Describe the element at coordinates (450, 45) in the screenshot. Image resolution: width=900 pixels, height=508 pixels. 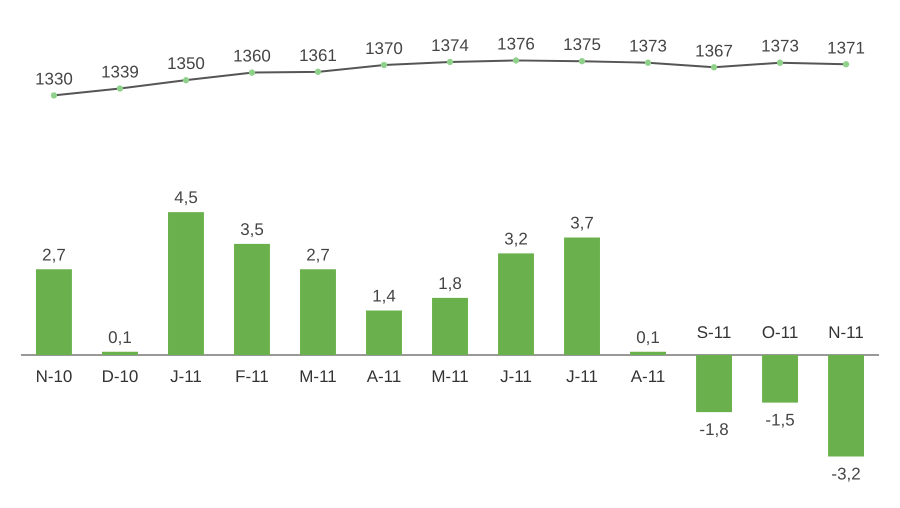
I see `data-label: 1374` at that location.